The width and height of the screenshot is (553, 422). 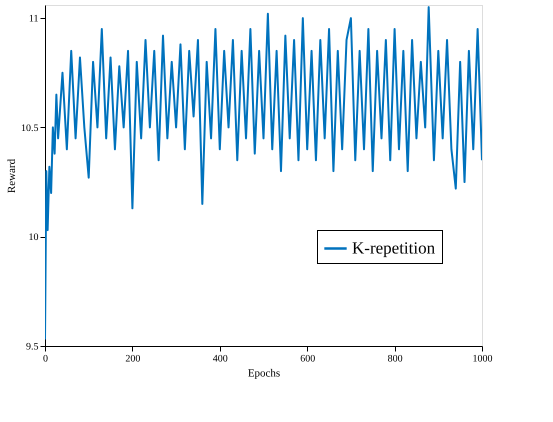 What do you see at coordinates (45, 359) in the screenshot?
I see `x-tick-label: 0` at bounding box center [45, 359].